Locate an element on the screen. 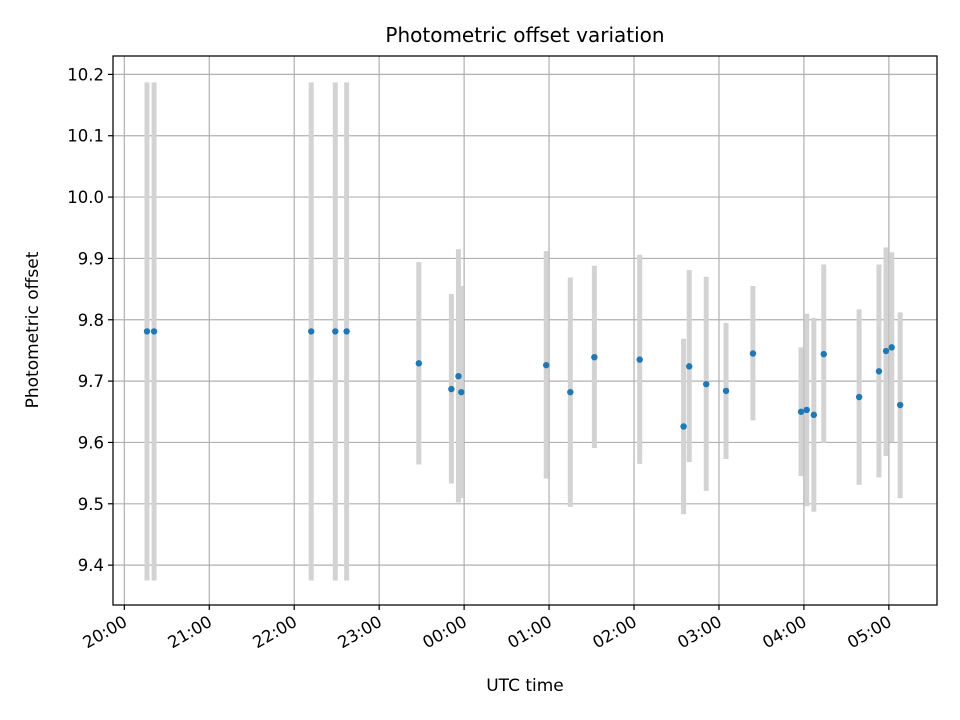  y-tick-label: 9.8 is located at coordinates (91, 320).